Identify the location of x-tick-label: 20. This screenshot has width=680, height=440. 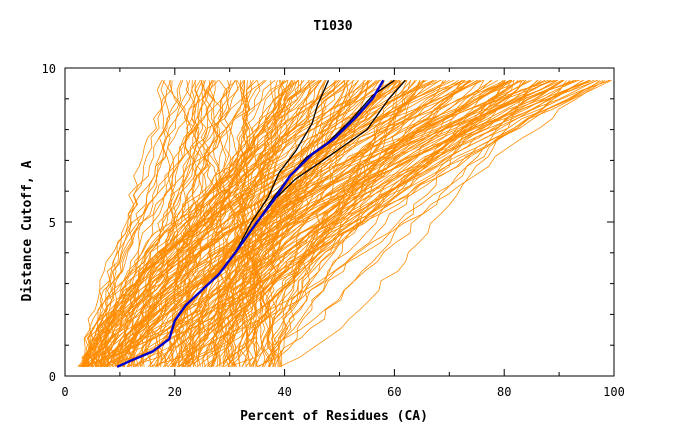
(175, 392).